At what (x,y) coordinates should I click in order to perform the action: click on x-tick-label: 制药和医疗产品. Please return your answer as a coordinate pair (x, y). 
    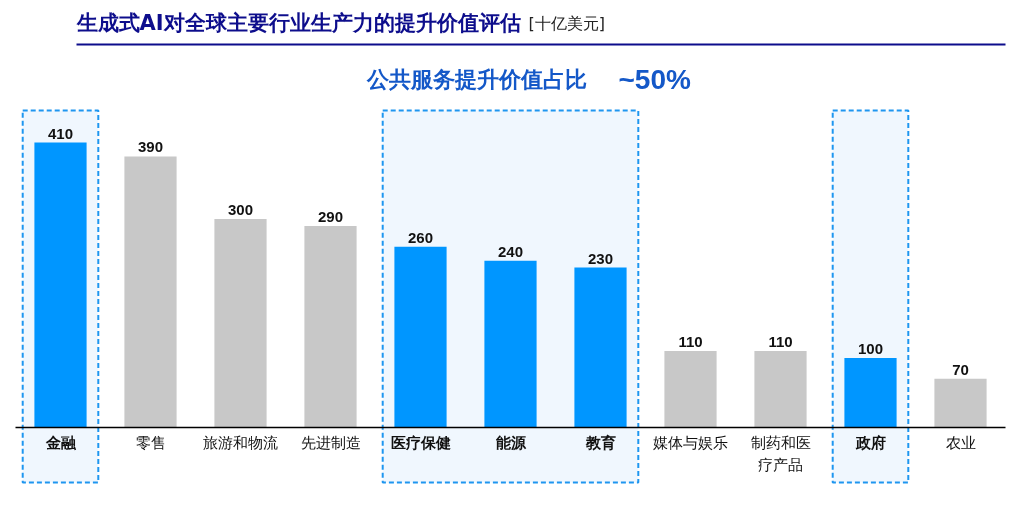
    Looking at the image, I should click on (780, 453).